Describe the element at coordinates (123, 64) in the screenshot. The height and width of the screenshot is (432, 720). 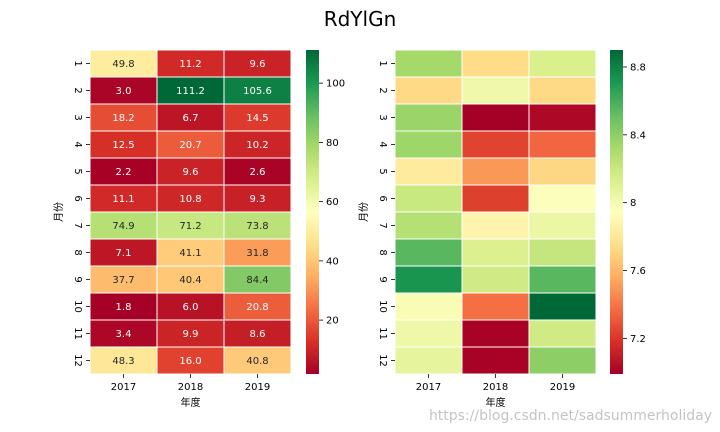
I see `cell-value-label: 49.8` at that location.